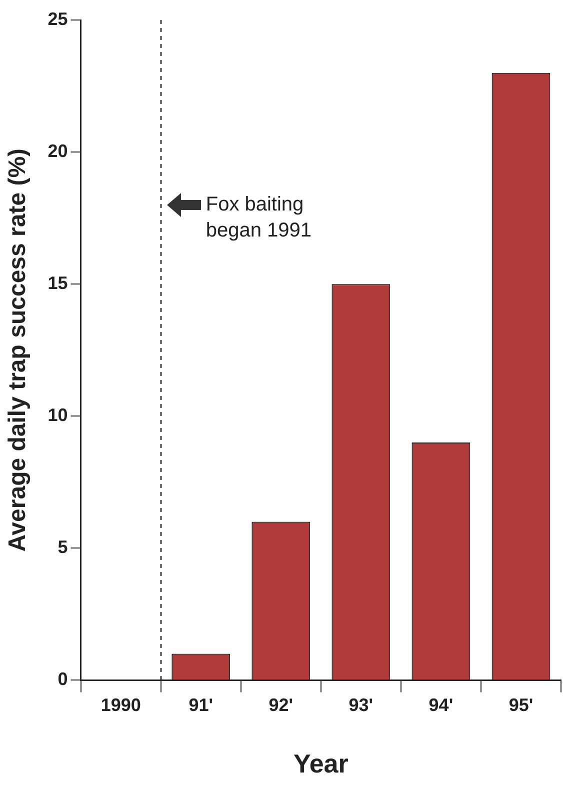  Describe the element at coordinates (361, 704) in the screenshot. I see `x-tick-label: 93'` at that location.